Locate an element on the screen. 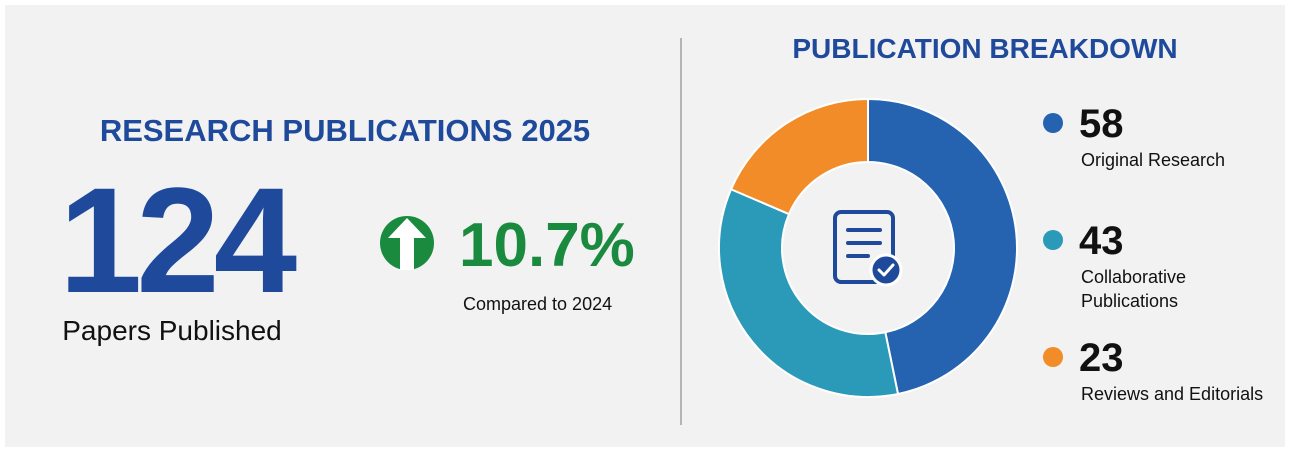 The height and width of the screenshot is (452, 1290). legend-label: Reviews and Editorials is located at coordinates (1172, 394).